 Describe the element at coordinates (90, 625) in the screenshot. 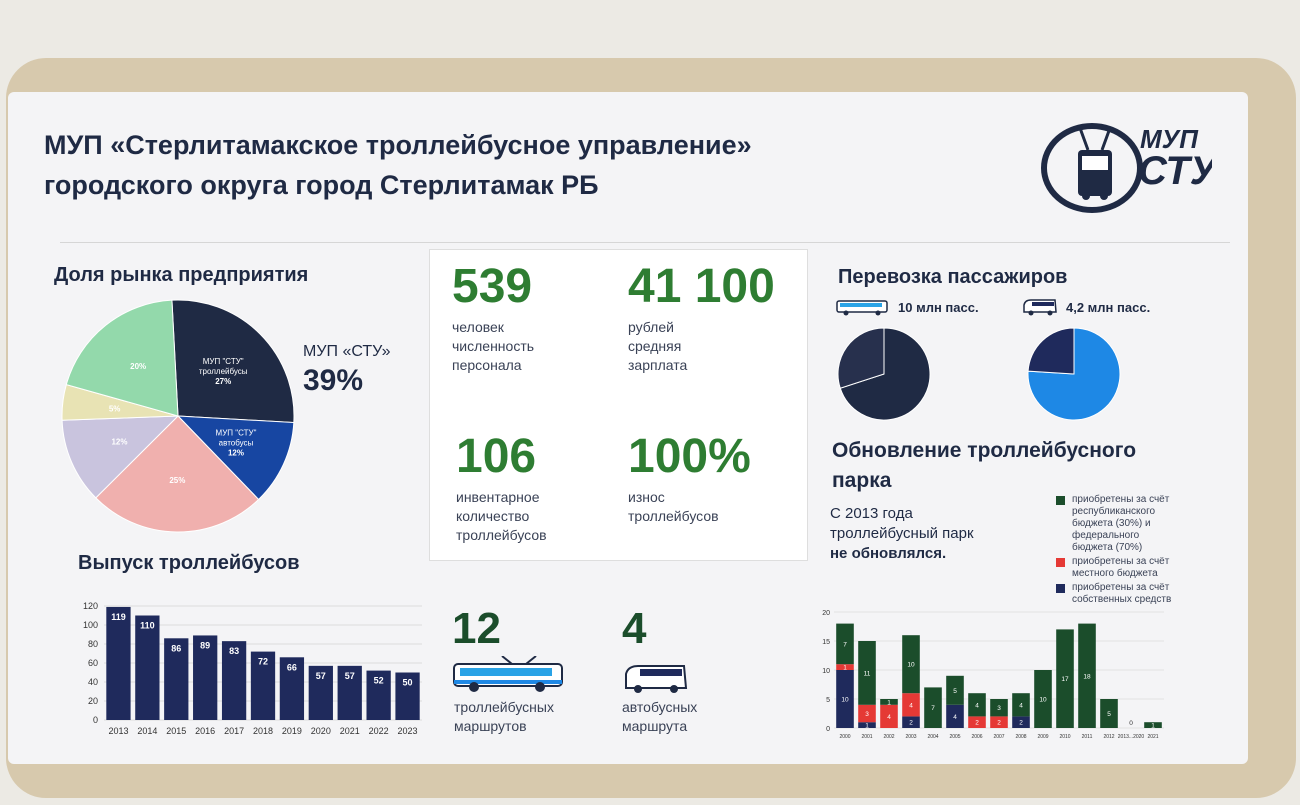

I see `y-tick-label: 100` at that location.